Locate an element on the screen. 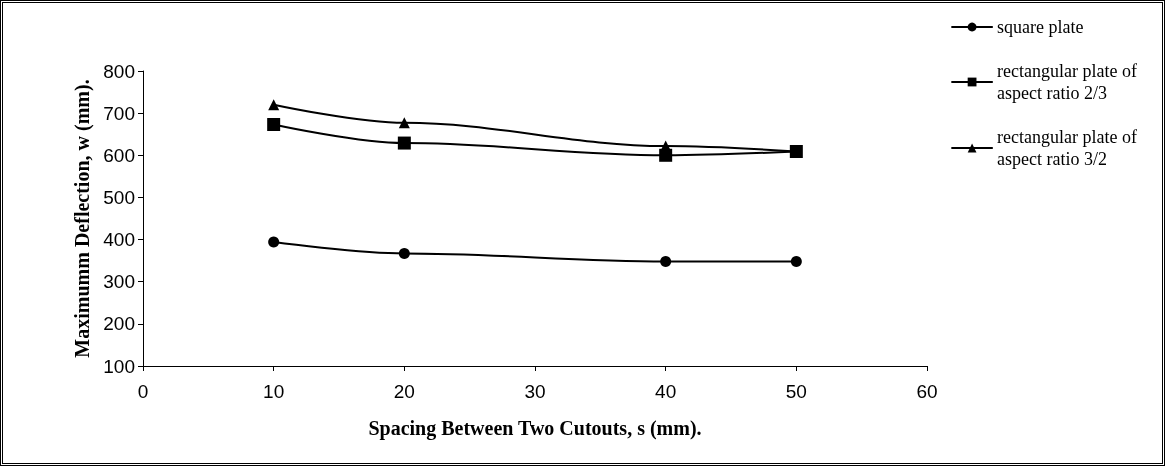 This screenshot has width=1165, height=466. x-tick-label: 10 is located at coordinates (274, 391).